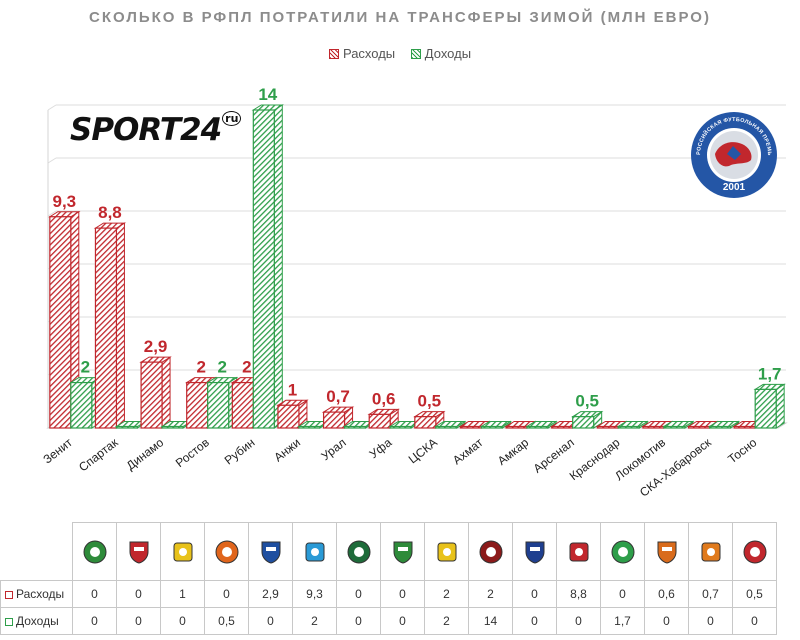 This screenshot has height=640, width=800. What do you see at coordinates (429, 401) in the screenshot?
I see `data-label: 0,5` at bounding box center [429, 401].